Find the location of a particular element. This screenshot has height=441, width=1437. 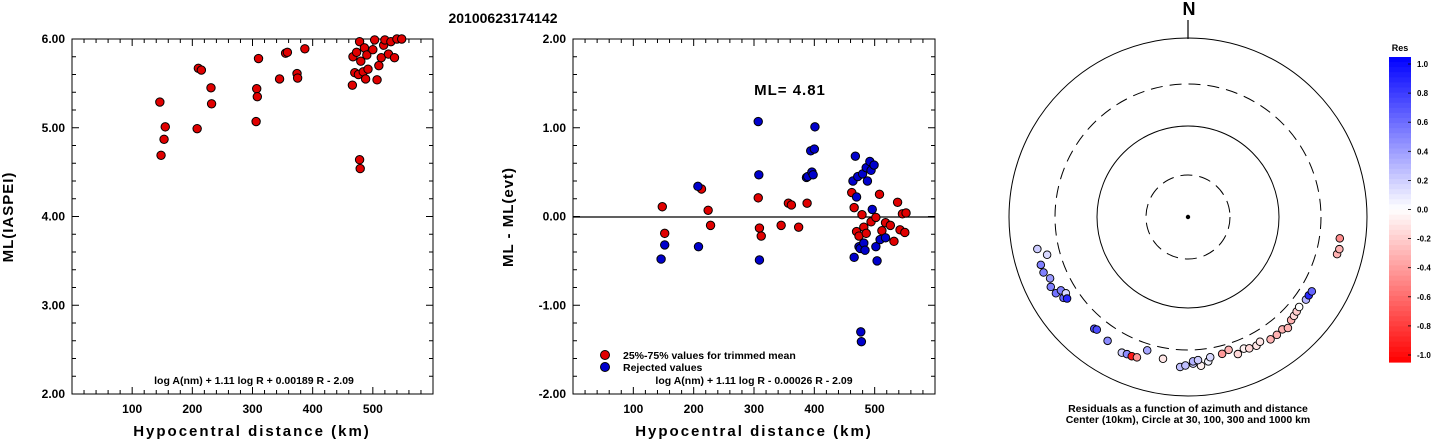

figure-title: 20100623174142 is located at coordinates (502, 18).